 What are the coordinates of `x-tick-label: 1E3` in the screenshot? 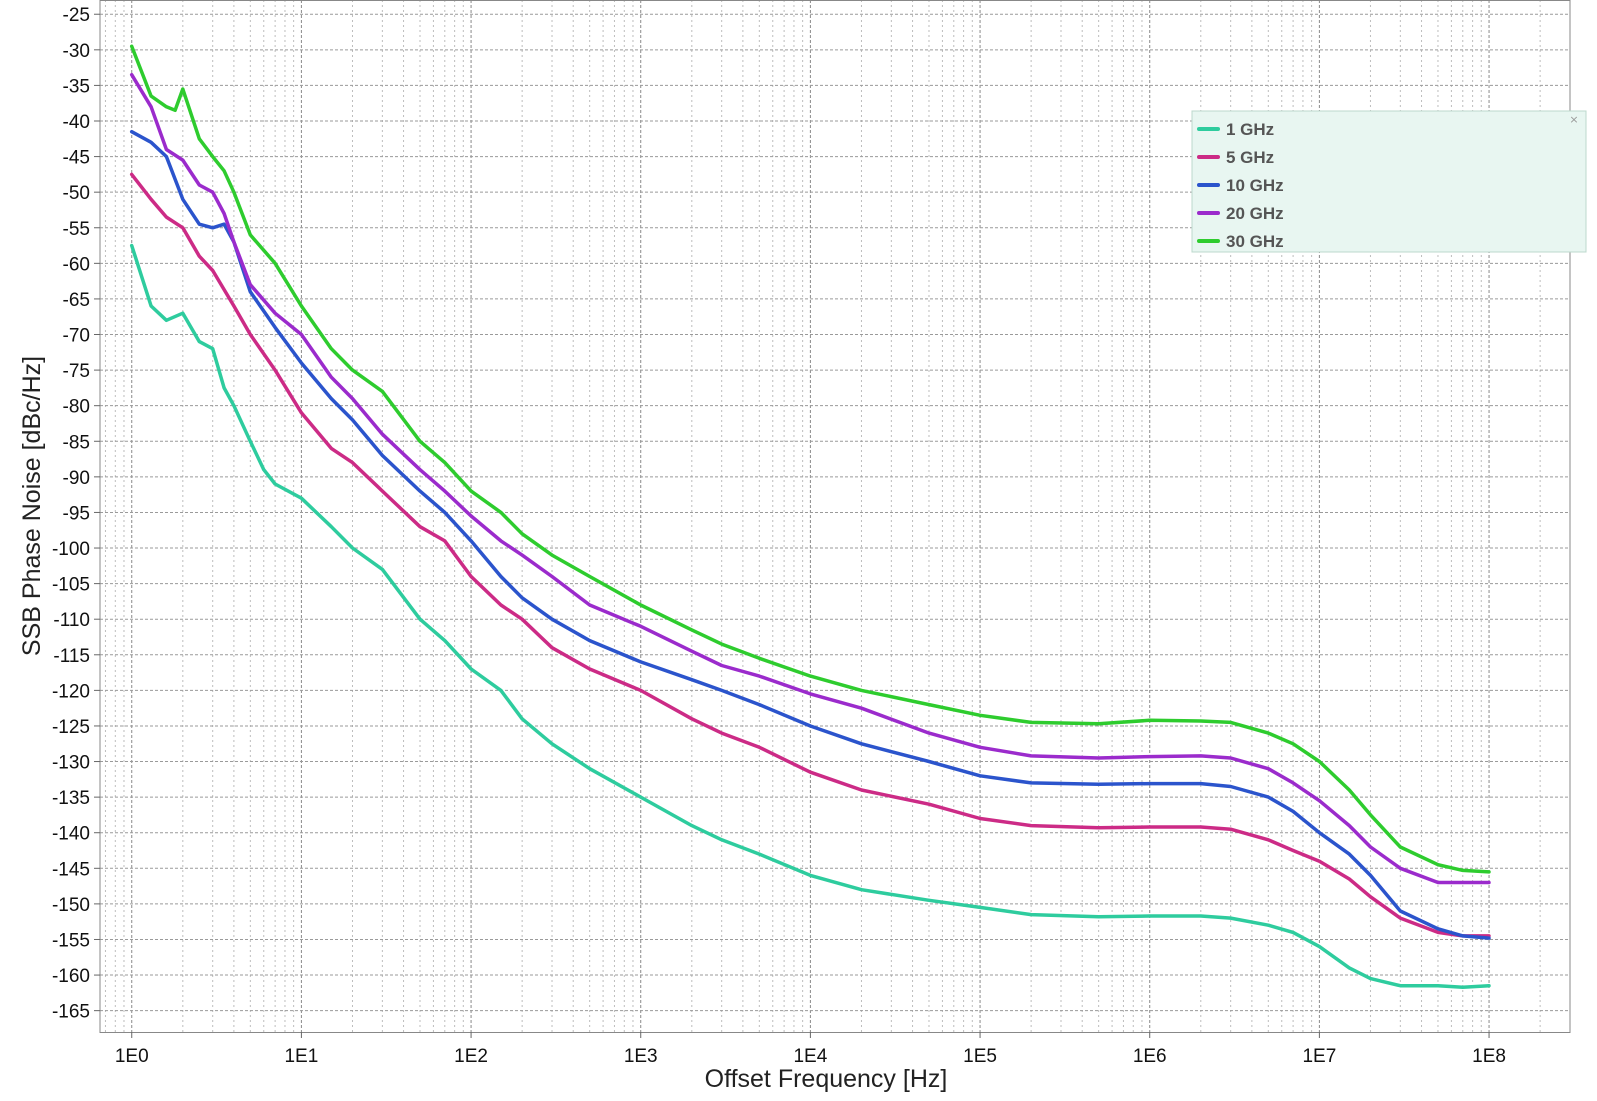 It's located at (641, 1056).